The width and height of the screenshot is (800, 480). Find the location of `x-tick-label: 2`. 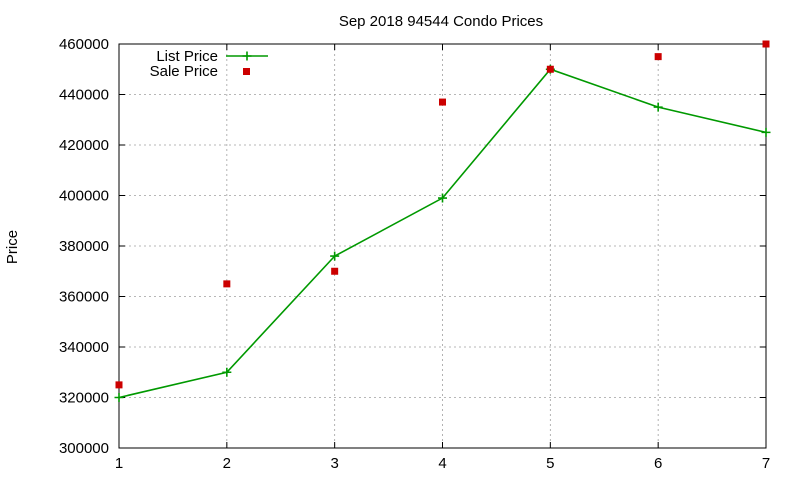

x-tick-label: 2 is located at coordinates (227, 463).